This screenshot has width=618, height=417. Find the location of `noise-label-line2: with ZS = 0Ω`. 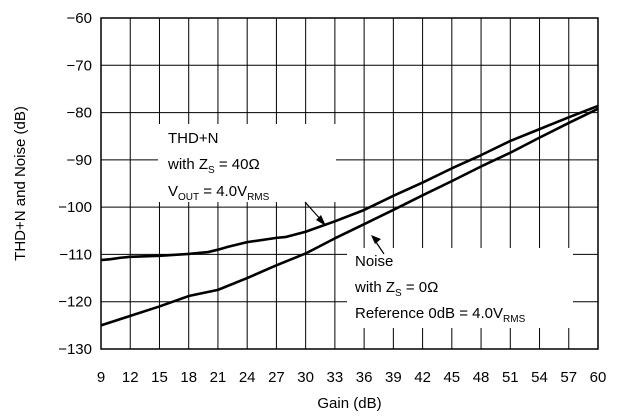

noise-label-line2: with ZS = 0Ω is located at coordinates (396, 289).